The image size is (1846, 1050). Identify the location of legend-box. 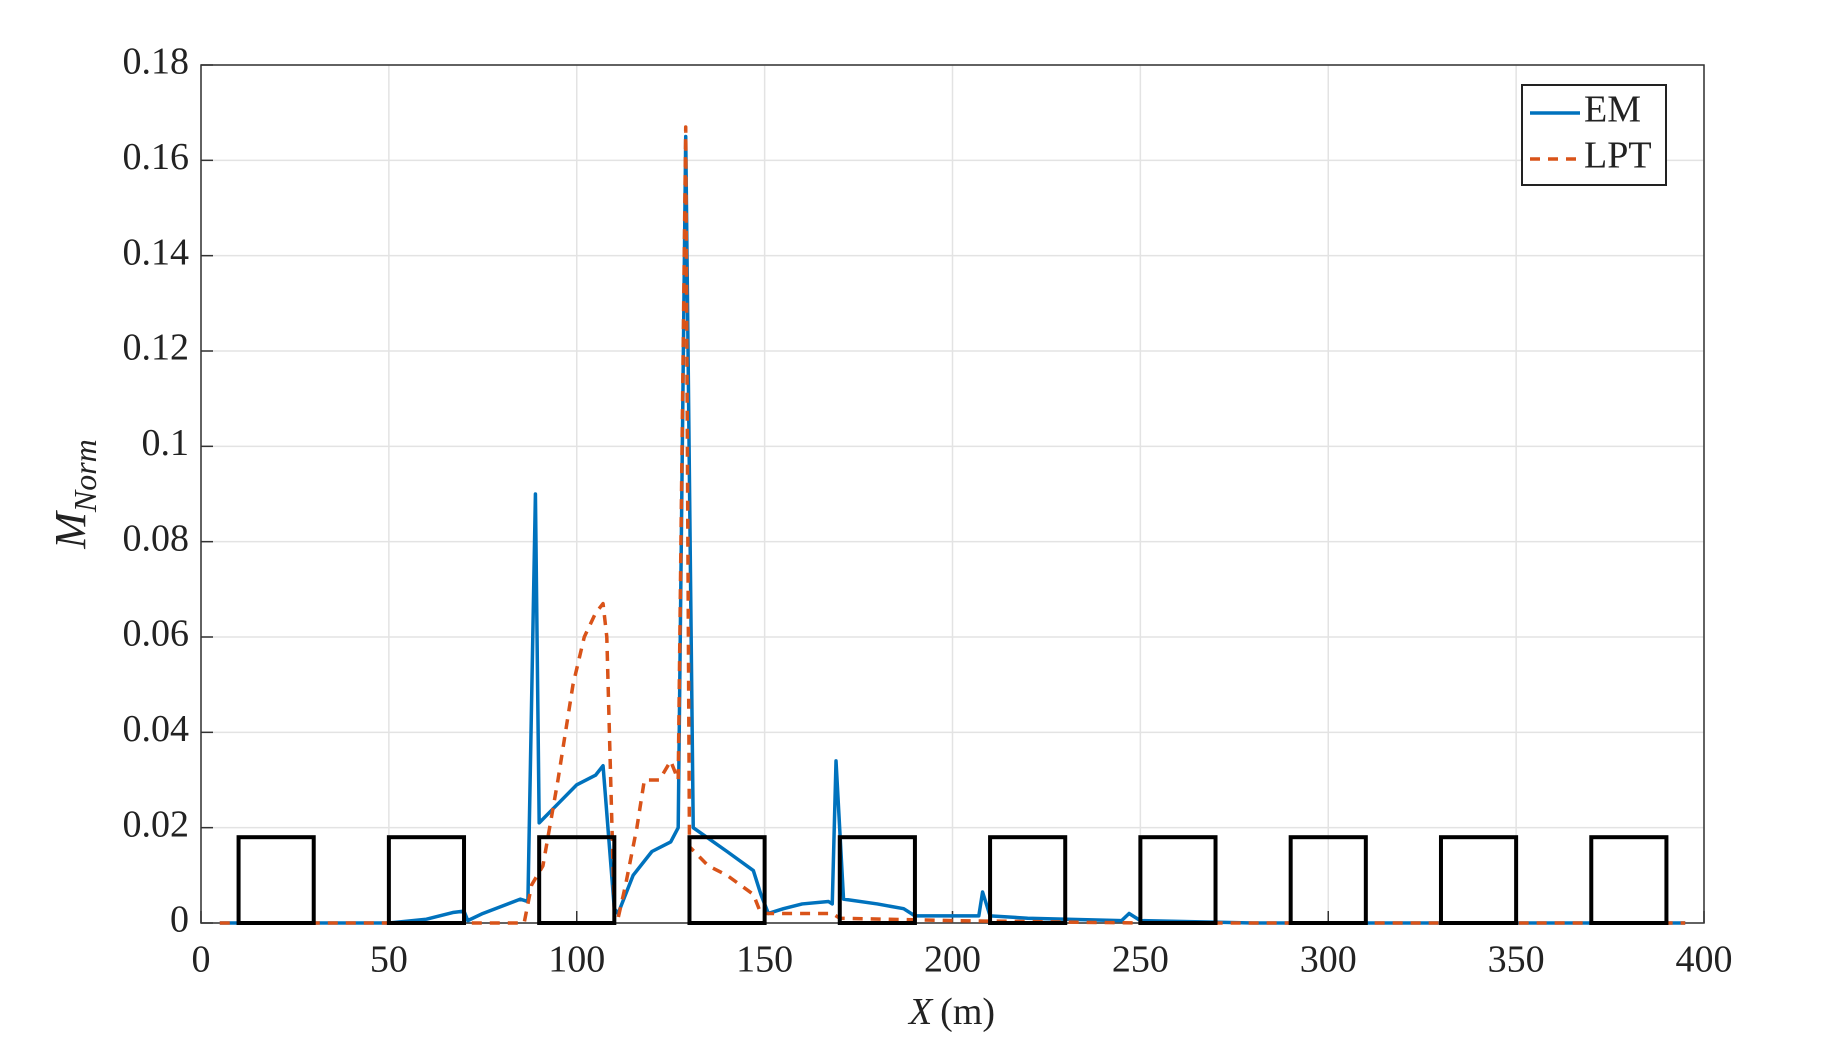
(1594, 135).